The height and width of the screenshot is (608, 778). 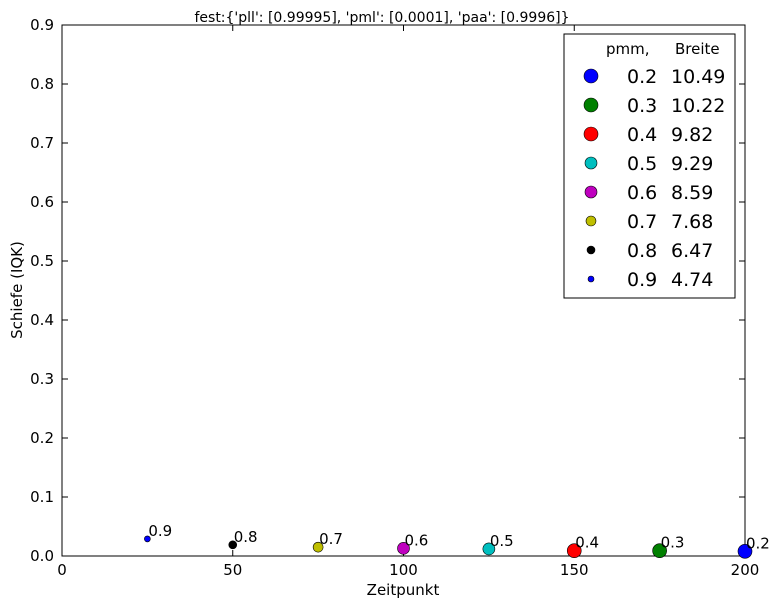 I want to click on data-label: 0.2, so click(x=758, y=543).